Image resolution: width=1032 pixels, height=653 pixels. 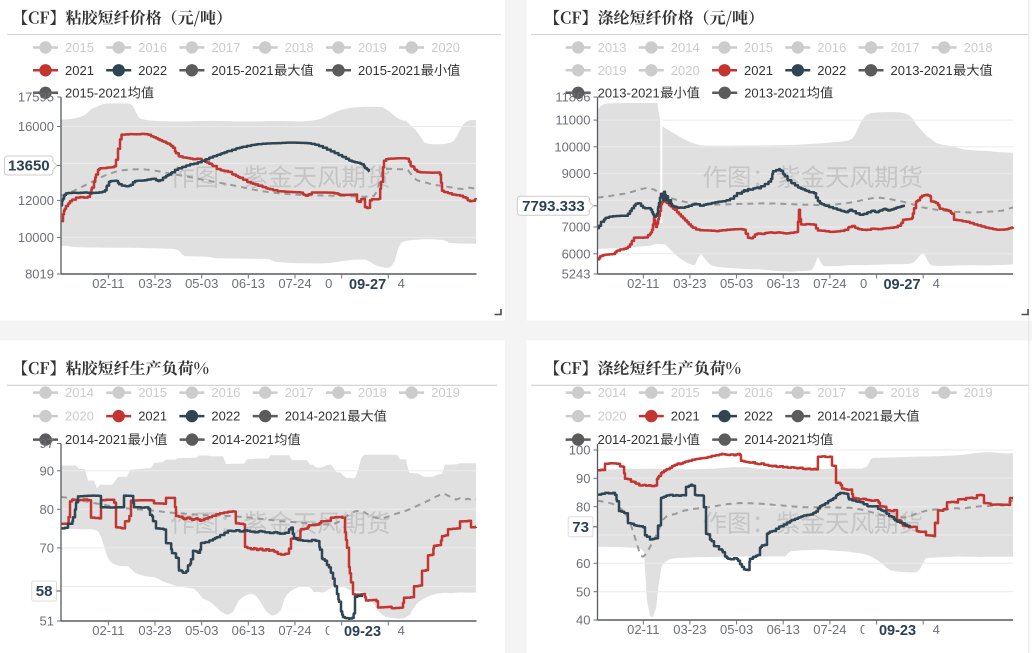 I want to click on svg-text: 50, so click(x=583, y=591).